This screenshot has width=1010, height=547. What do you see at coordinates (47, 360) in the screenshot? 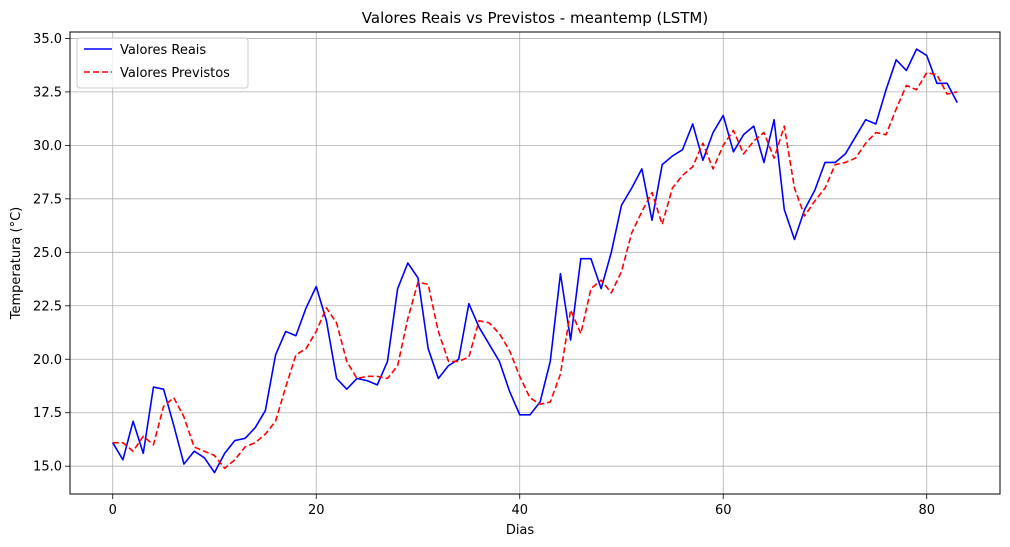
I see `y-tick-label: 20.0` at bounding box center [47, 360].